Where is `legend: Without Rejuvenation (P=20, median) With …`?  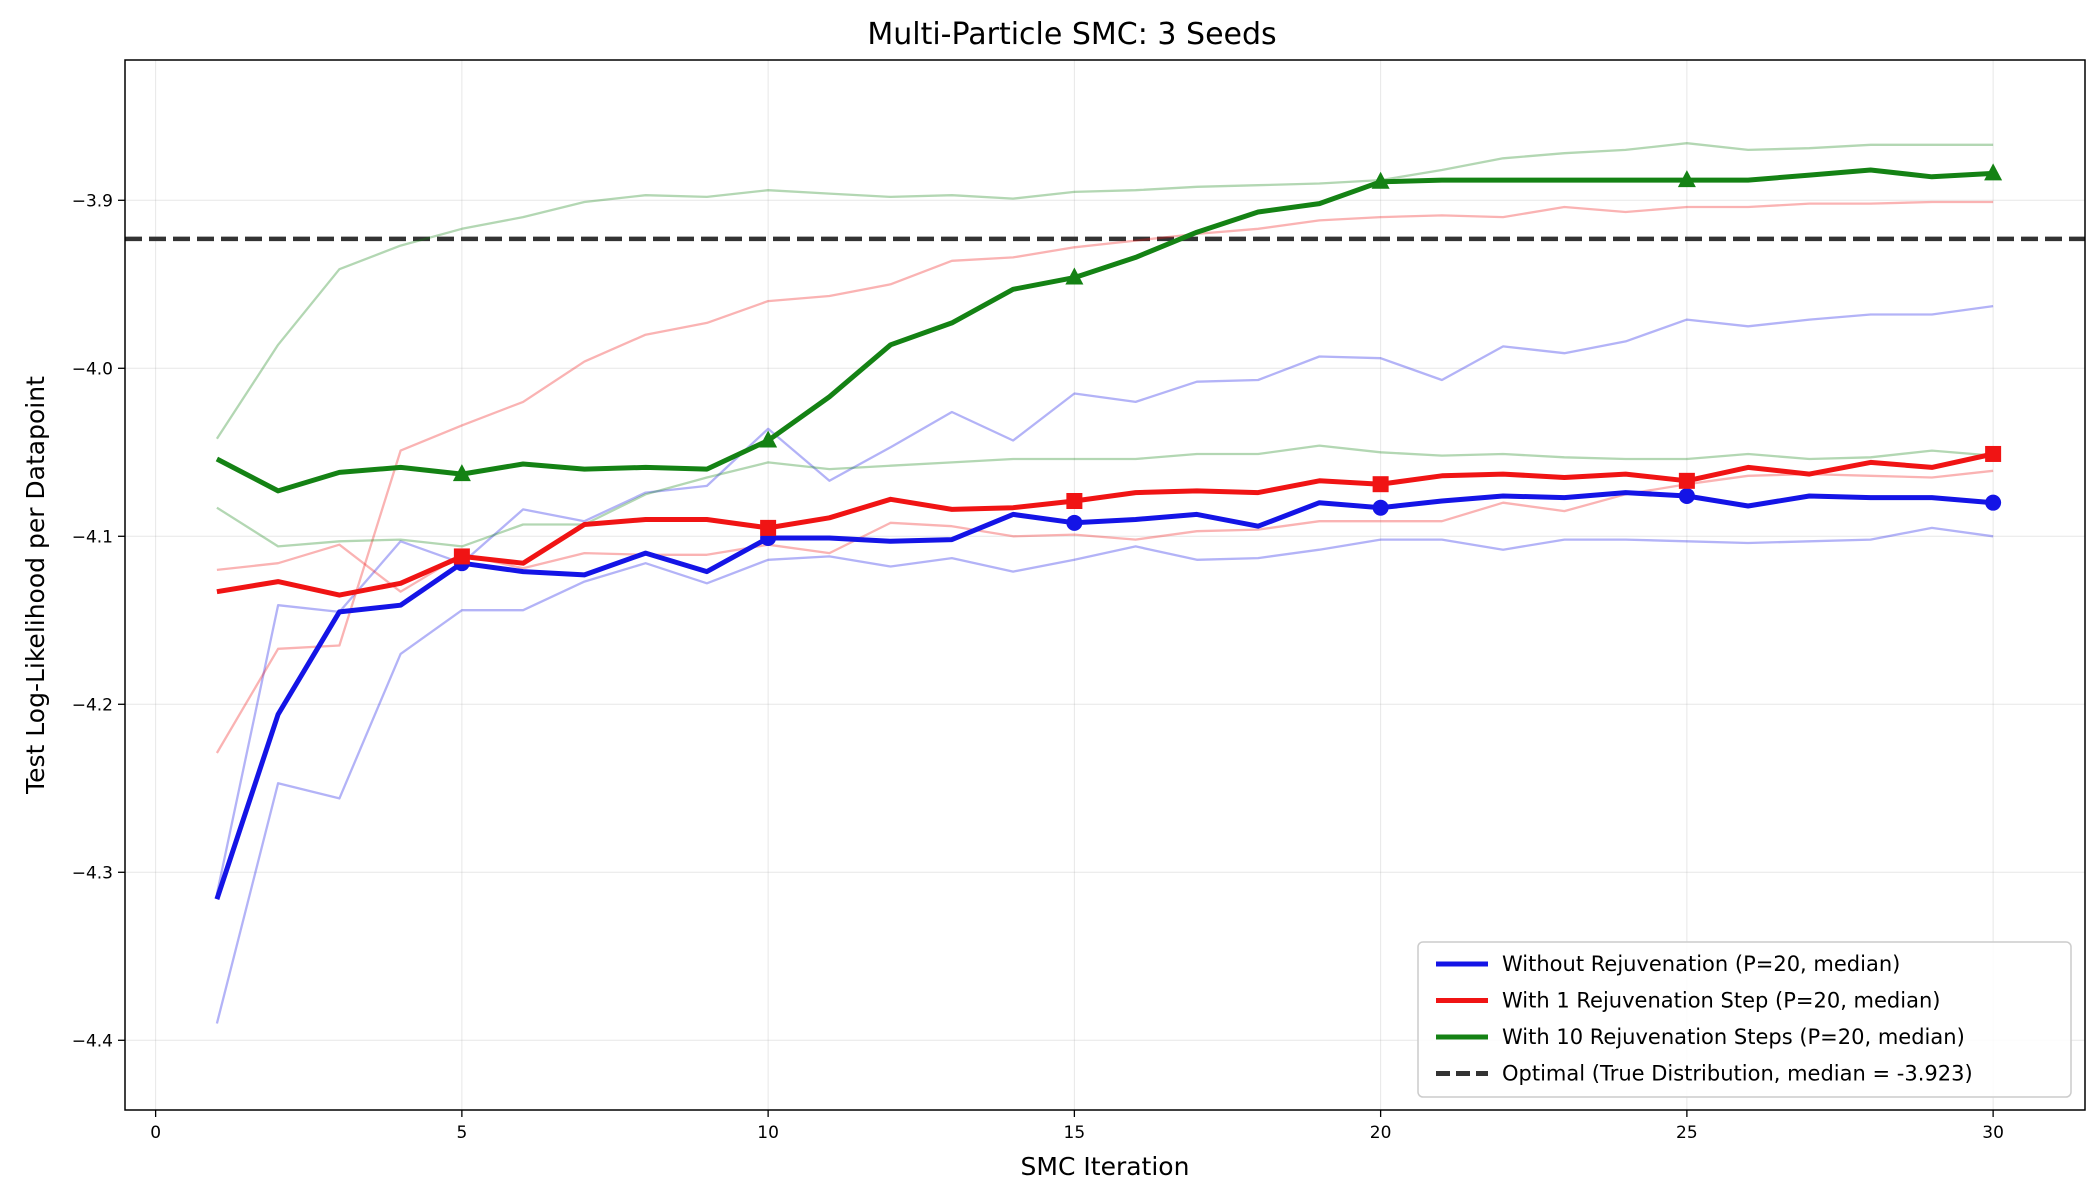 legend: Without Rejuvenation (P=20, median) With … is located at coordinates (1744, 1019).